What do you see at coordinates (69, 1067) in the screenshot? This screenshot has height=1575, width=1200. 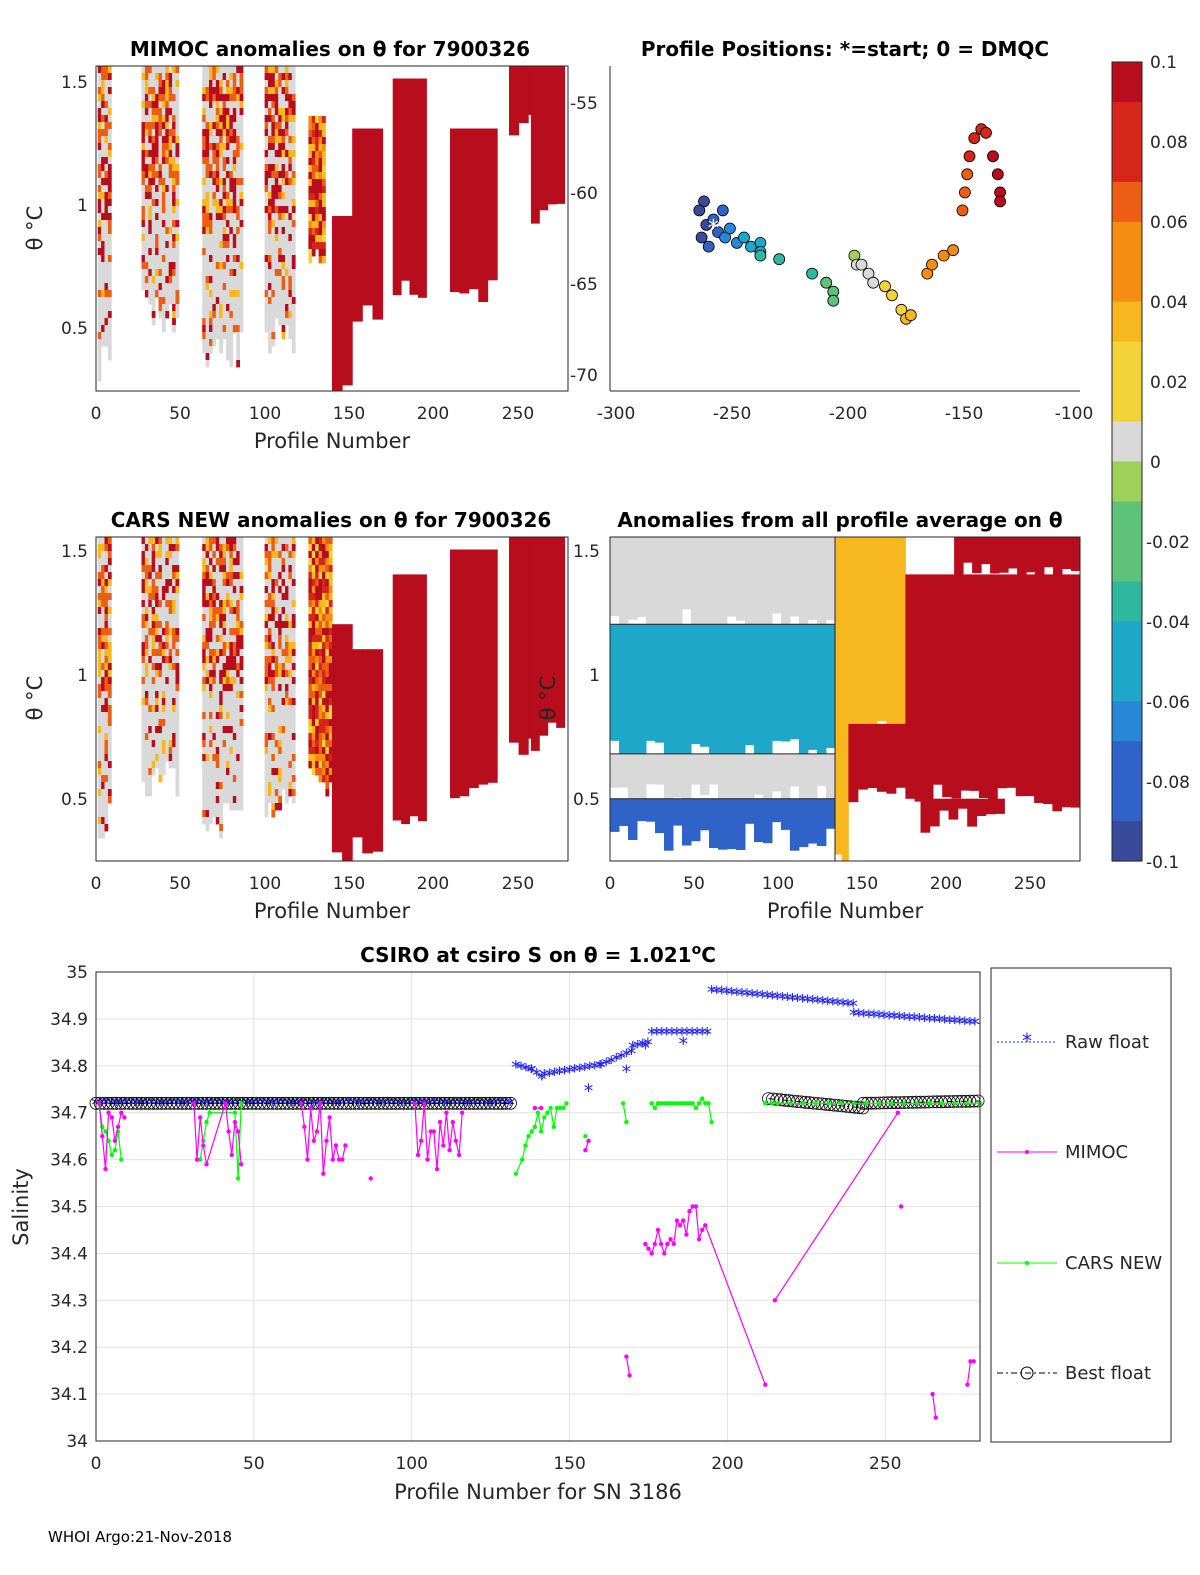 I see `tick-label: 34.8` at bounding box center [69, 1067].